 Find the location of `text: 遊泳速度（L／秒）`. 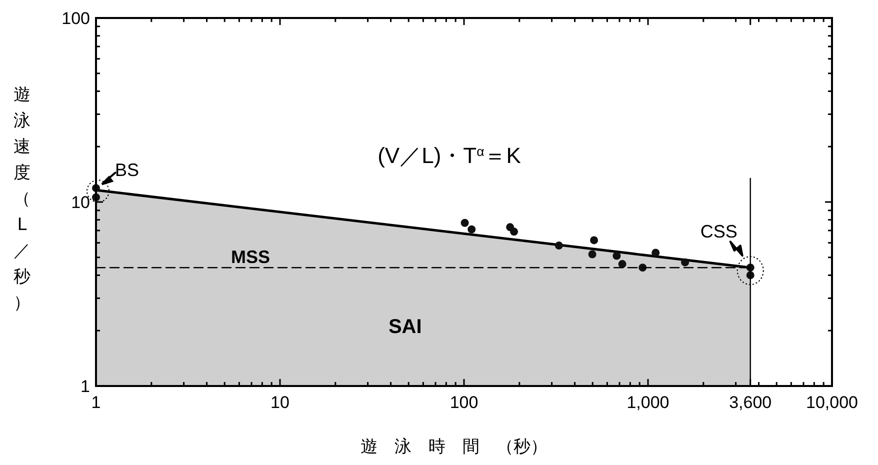

text: 遊泳速度（L／秒） is located at coordinates (22, 199).